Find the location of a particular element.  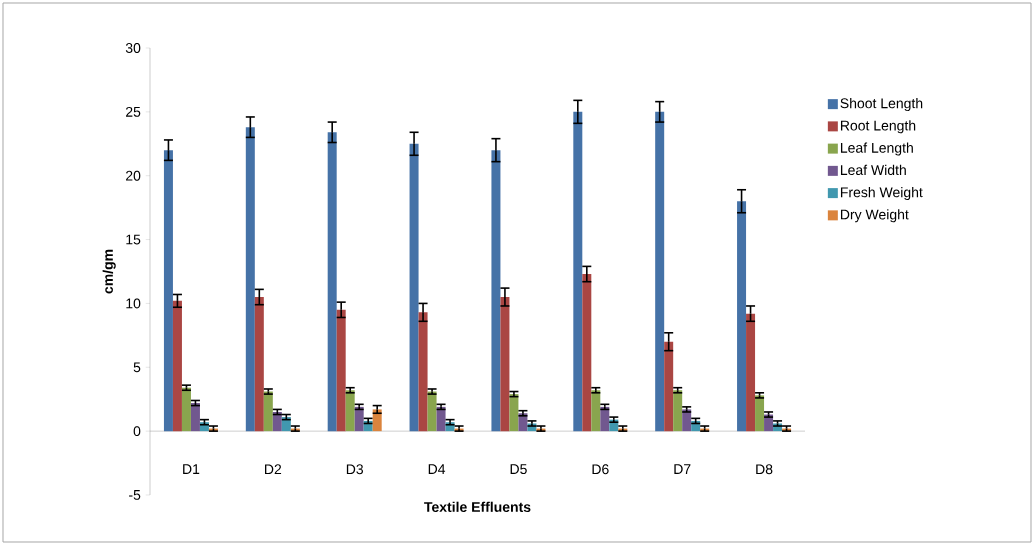

y-tick-label: -5 is located at coordinates (135, 495).